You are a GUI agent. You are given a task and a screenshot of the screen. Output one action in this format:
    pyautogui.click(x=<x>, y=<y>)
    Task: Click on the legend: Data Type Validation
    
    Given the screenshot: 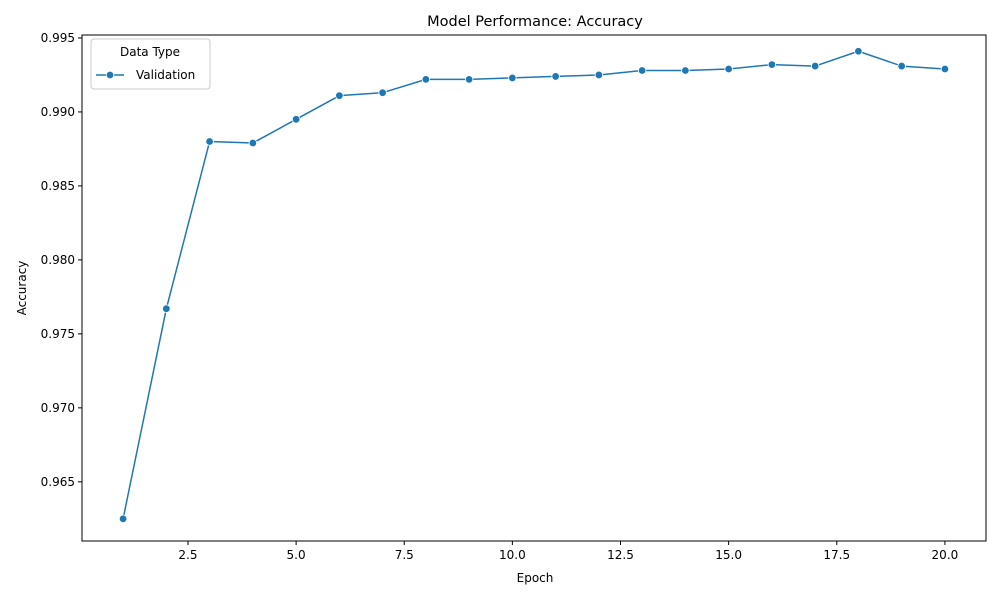 What is the action you would take?
    pyautogui.click(x=150, y=64)
    